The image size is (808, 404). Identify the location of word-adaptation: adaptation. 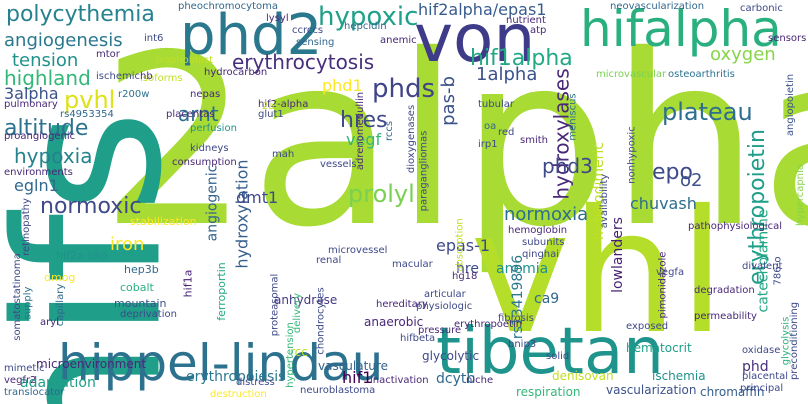
(58, 383).